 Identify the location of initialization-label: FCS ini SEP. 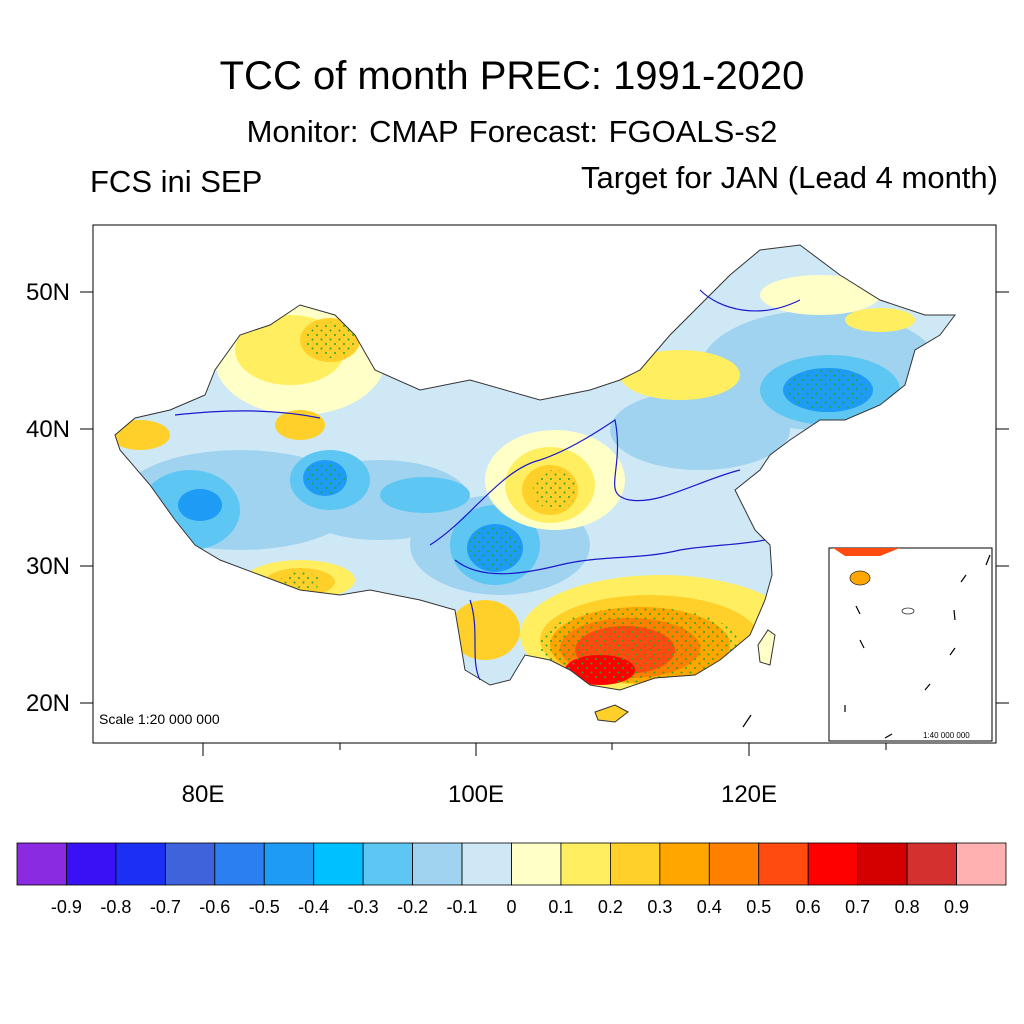
(176, 181).